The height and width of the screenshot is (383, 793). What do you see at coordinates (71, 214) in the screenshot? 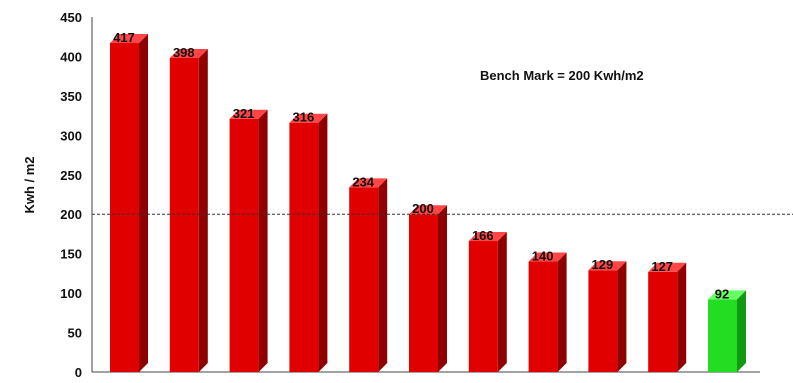
I see `y-tick-label: 200` at bounding box center [71, 214].